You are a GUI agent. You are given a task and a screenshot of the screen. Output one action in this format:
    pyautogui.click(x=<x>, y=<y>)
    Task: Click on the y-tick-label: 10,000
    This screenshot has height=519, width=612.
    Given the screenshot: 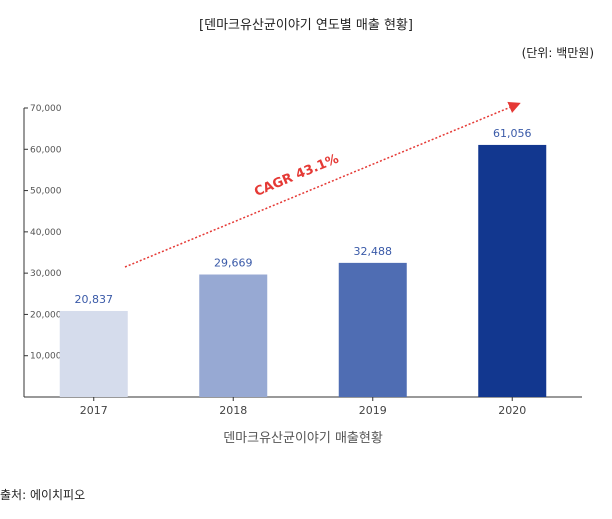 What is the action you would take?
    pyautogui.click(x=46, y=357)
    